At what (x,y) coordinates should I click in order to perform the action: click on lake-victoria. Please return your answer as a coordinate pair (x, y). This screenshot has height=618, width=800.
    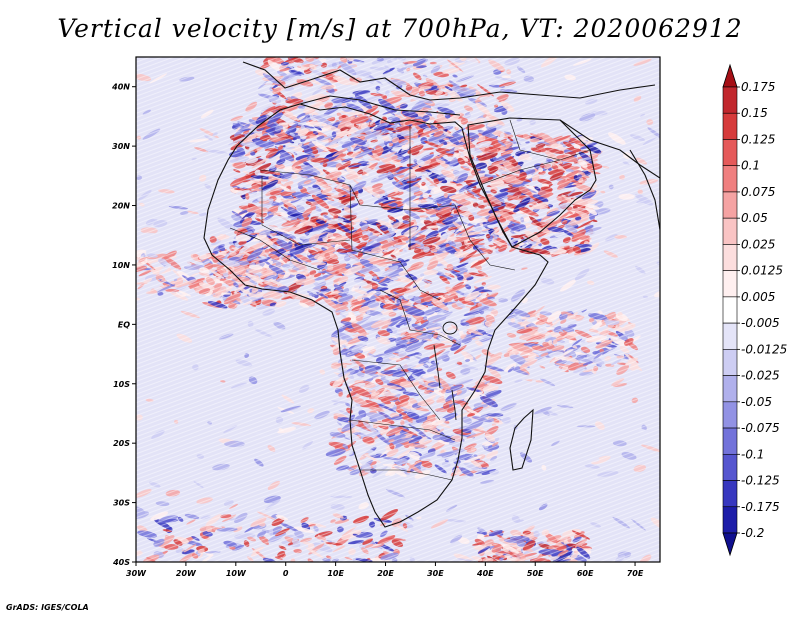
    Looking at the image, I should click on (450, 328).